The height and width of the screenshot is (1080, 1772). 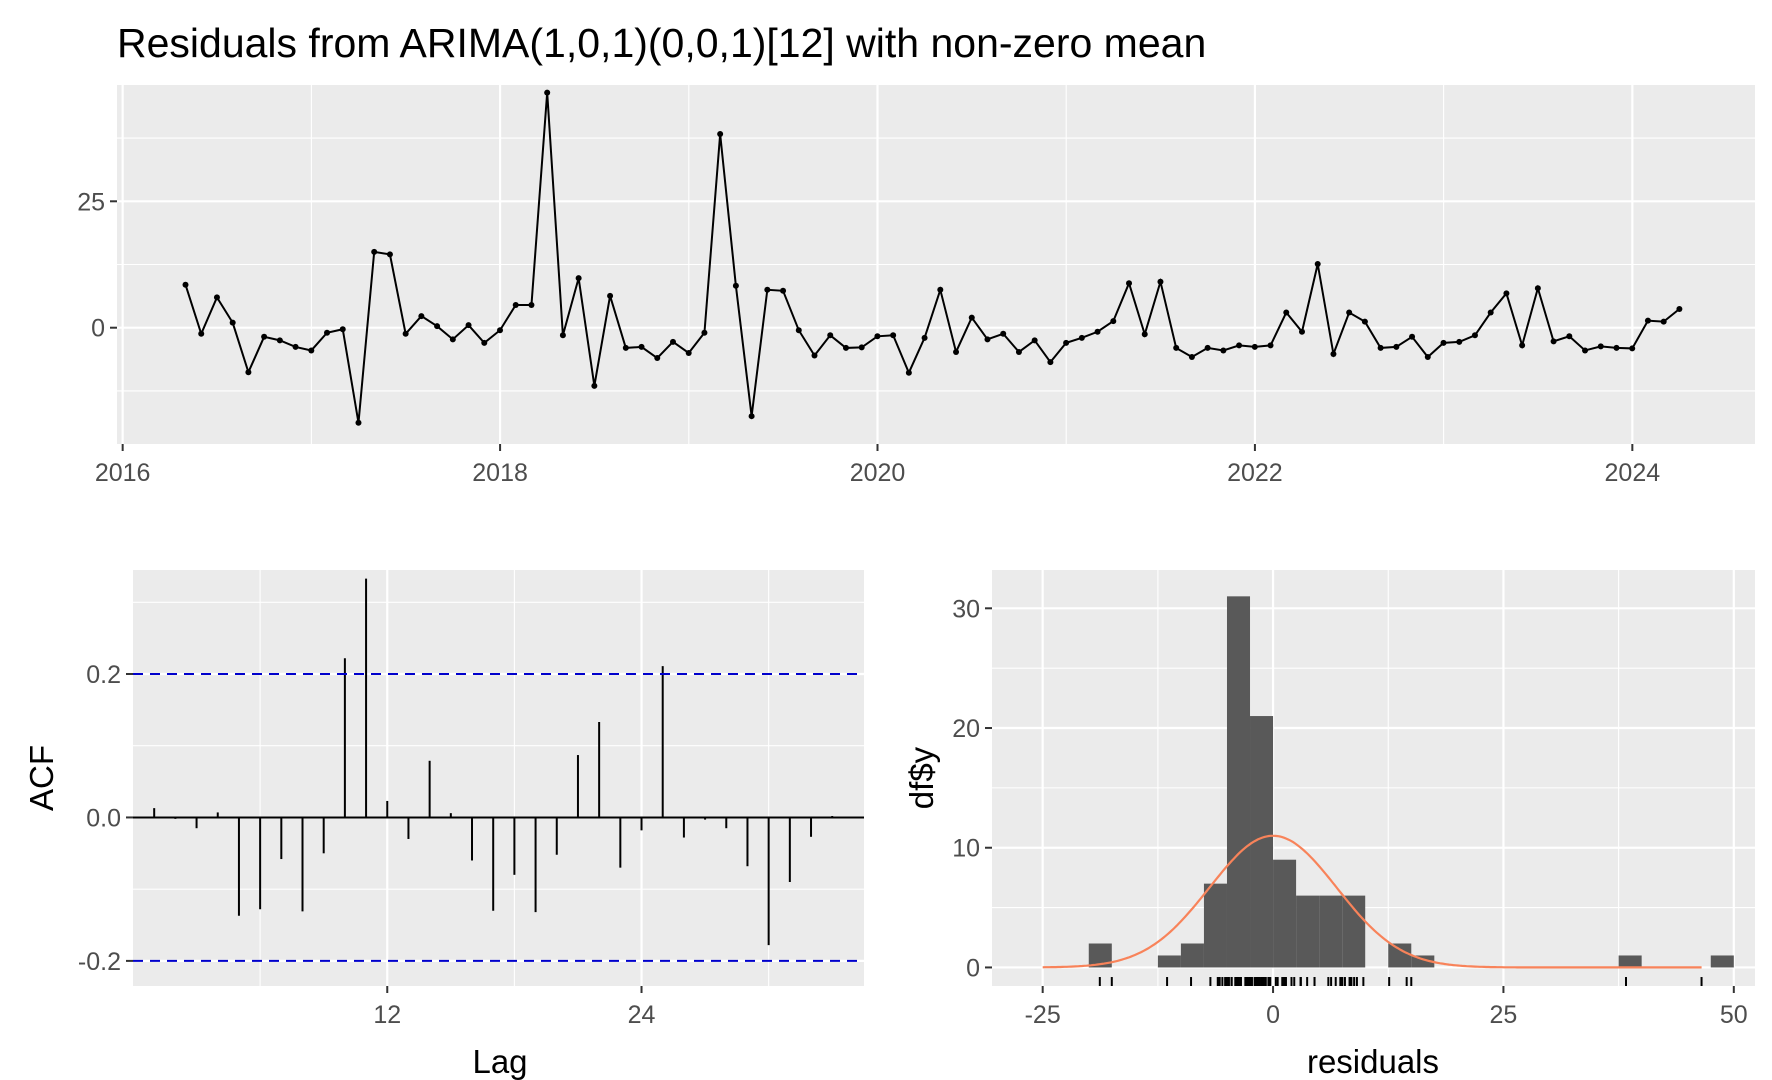 I want to click on x-tick-label: 12, so click(x=387, y=1015).